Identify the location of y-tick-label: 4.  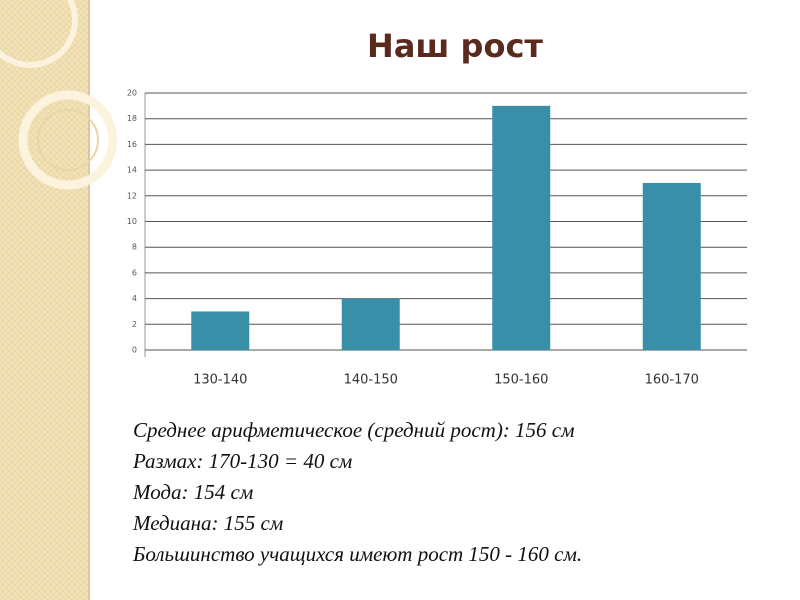
(134, 298).